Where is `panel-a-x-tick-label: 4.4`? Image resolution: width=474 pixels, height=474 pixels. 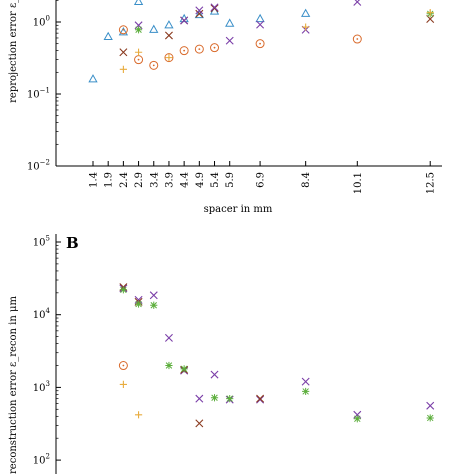 panel-a-x-tick-label: 4.4 is located at coordinates (185, 180).